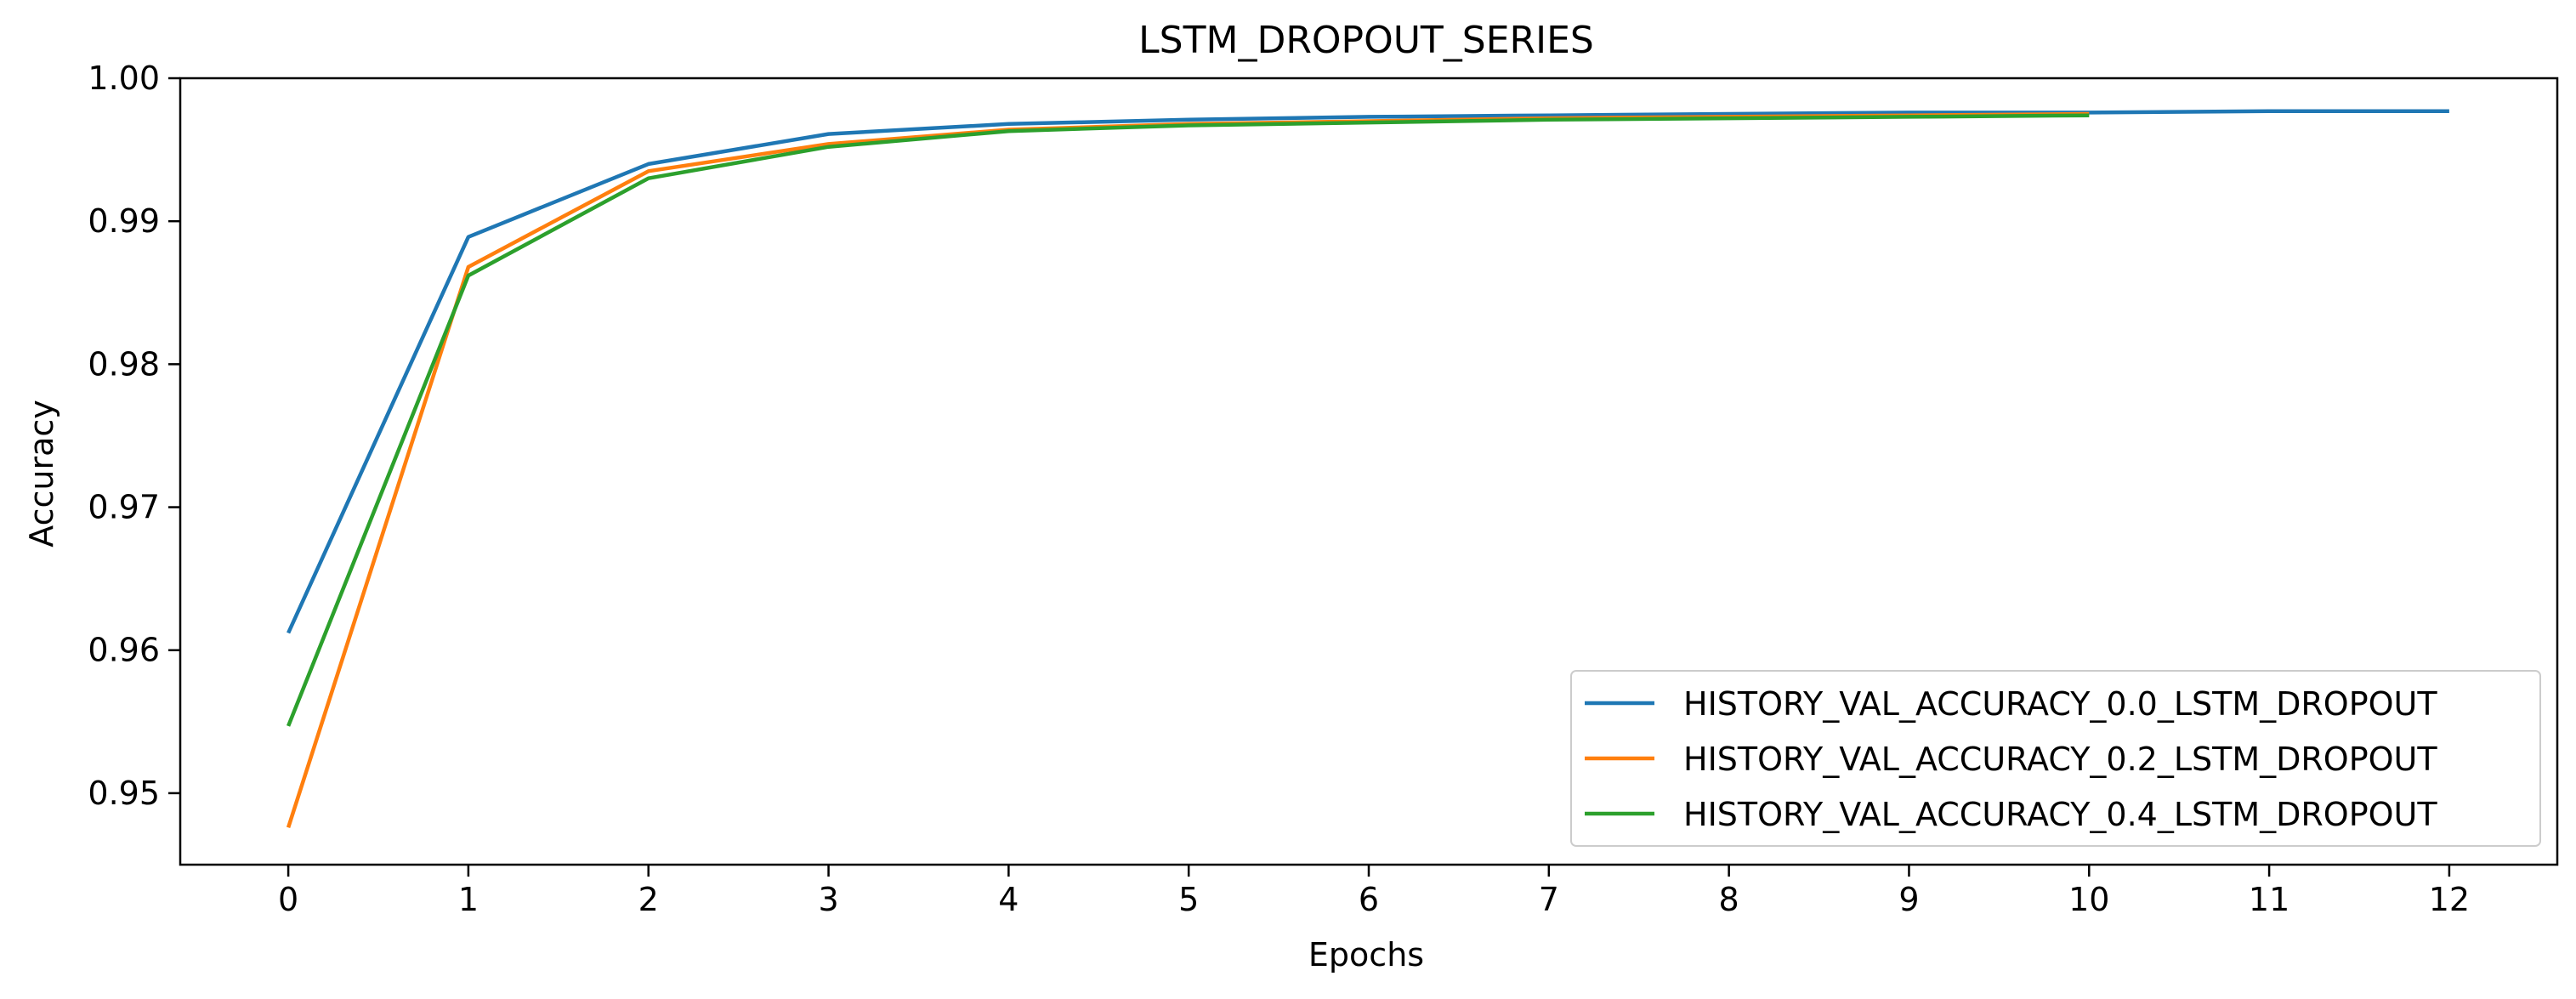  Describe the element at coordinates (1189, 899) in the screenshot. I see `x-tick-label-5: 5` at that location.